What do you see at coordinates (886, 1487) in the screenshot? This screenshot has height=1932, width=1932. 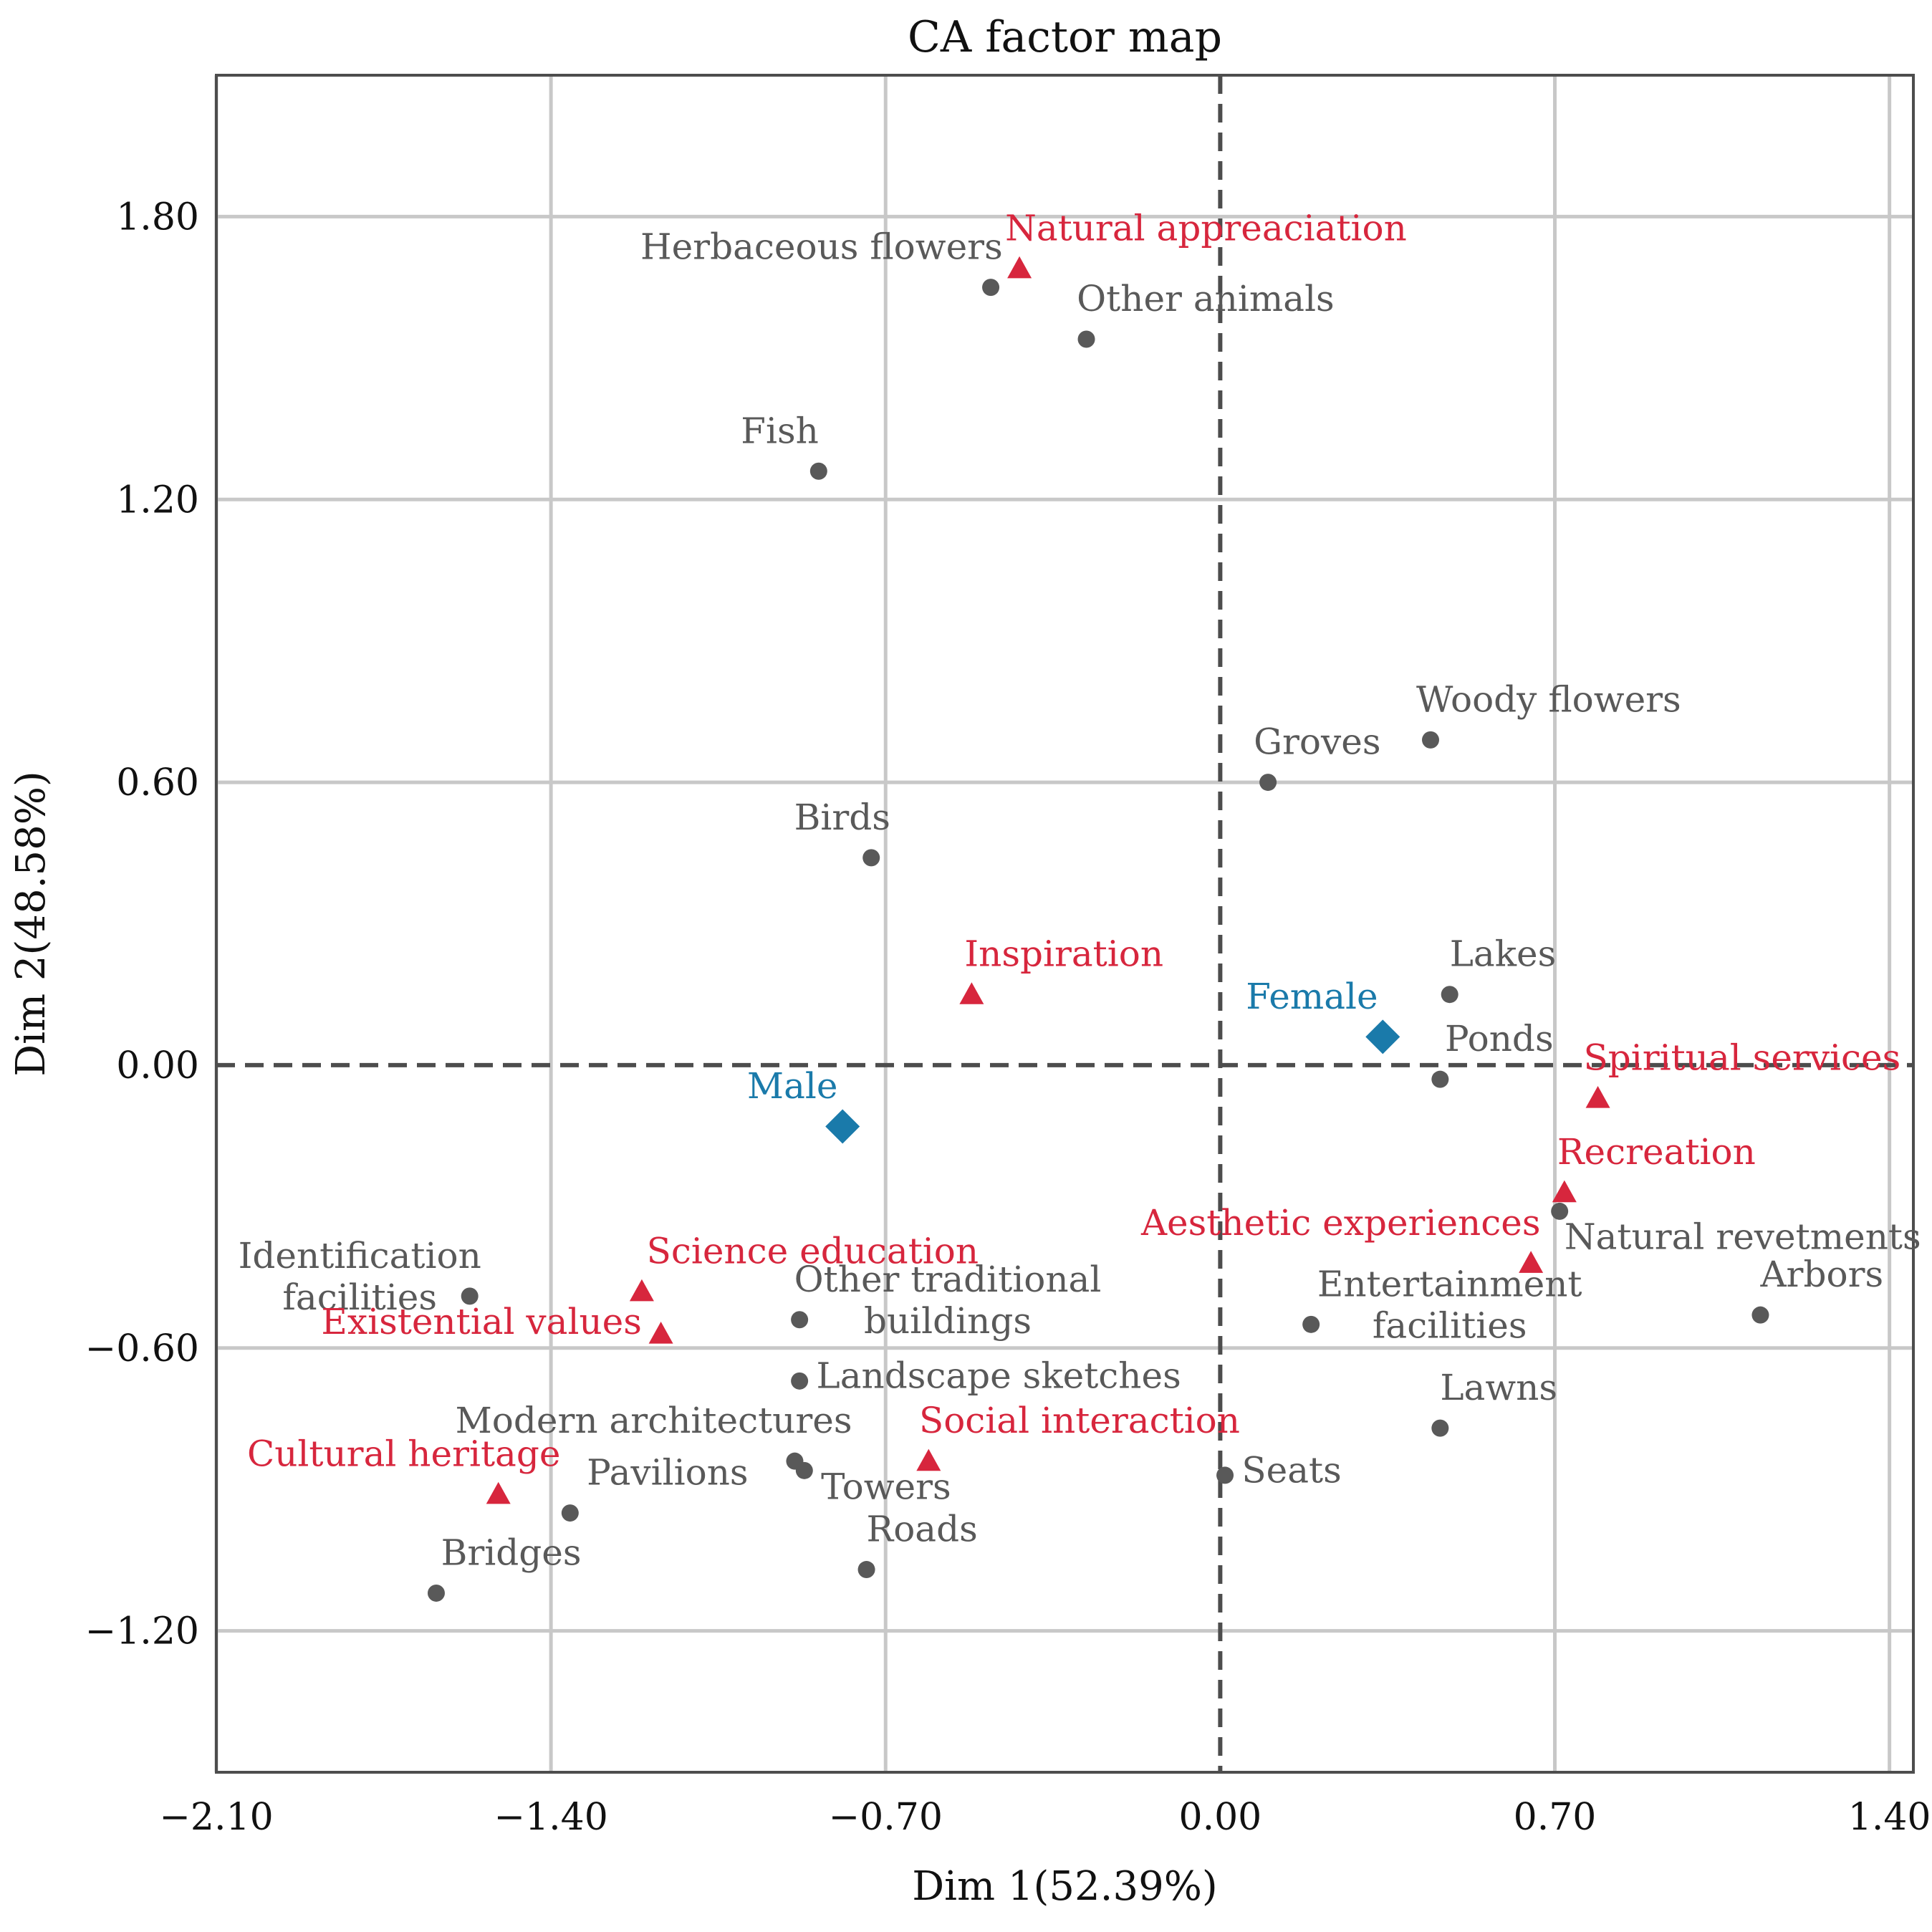 I see `point-label-line: Towers` at bounding box center [886, 1487].